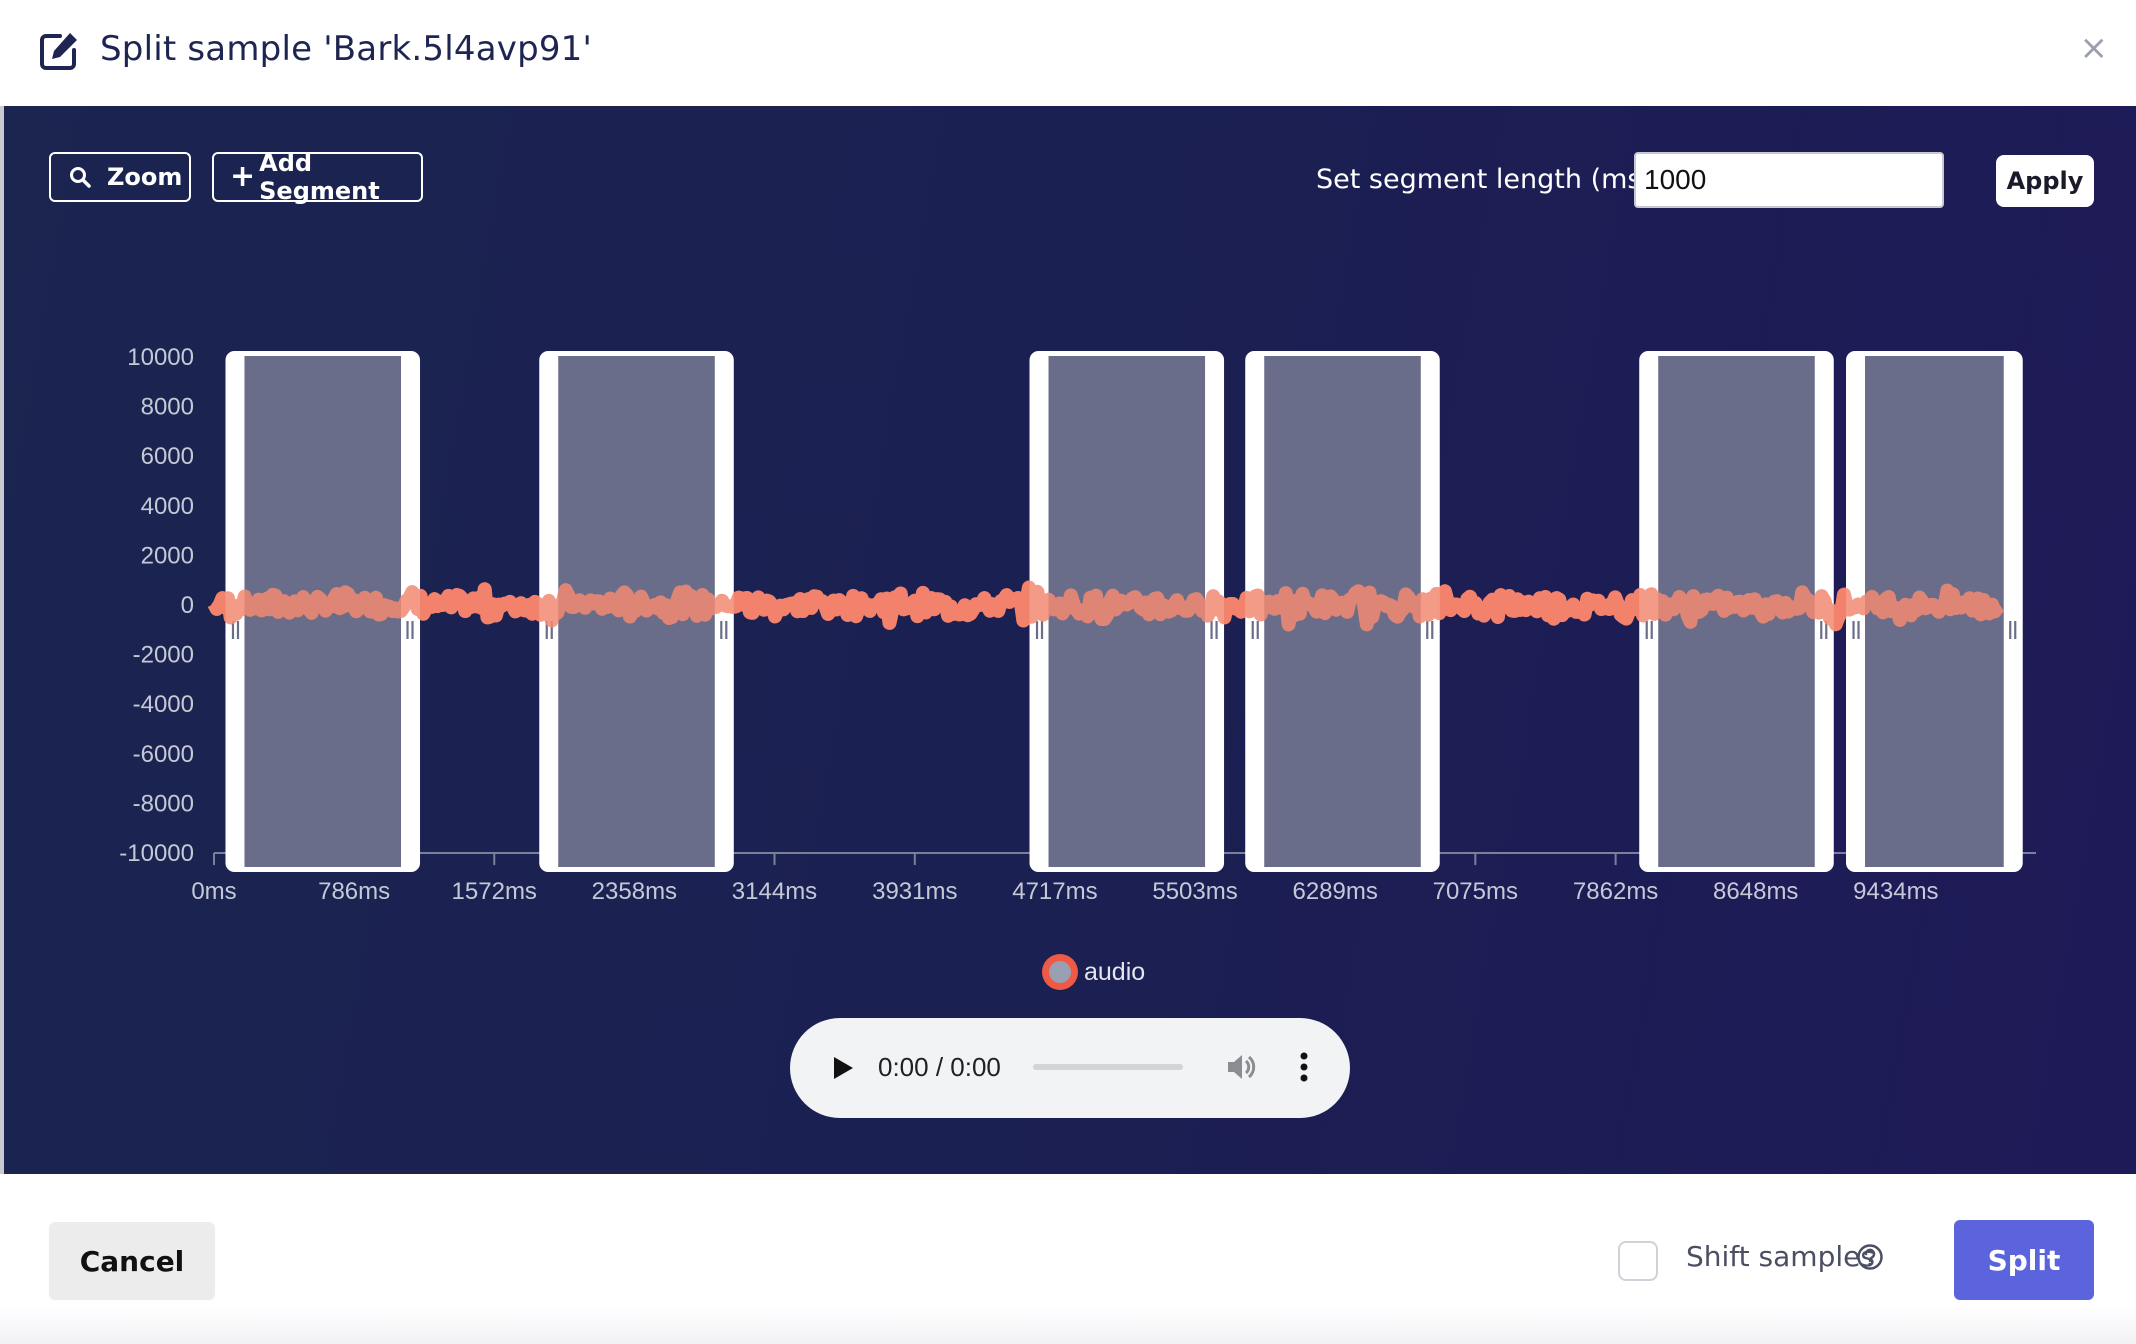 The image size is (2136, 1344). I want to click on y-tick-label: -10000, so click(156, 853).